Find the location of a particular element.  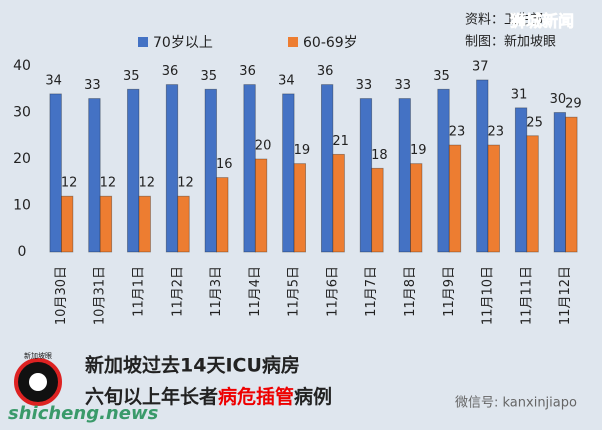

subtitle-part: 六旬以上年长者 is located at coordinates (151, 396).